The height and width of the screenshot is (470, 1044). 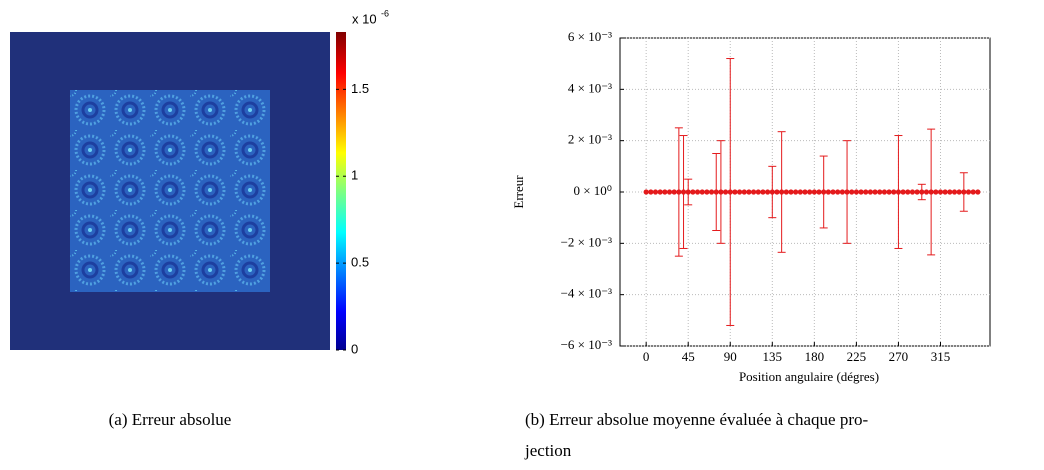 What do you see at coordinates (518, 192) in the screenshot?
I see `y-axis-label: Erreur` at bounding box center [518, 192].